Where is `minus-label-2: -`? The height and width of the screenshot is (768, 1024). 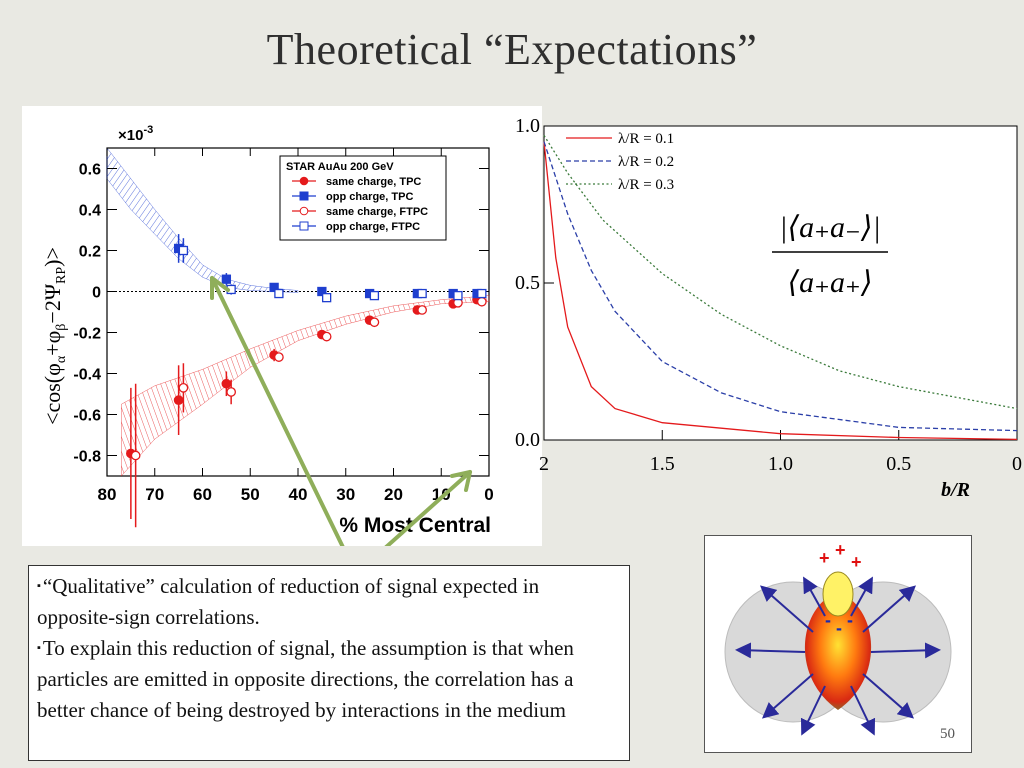
minus-label-2: - is located at coordinates (839, 628).